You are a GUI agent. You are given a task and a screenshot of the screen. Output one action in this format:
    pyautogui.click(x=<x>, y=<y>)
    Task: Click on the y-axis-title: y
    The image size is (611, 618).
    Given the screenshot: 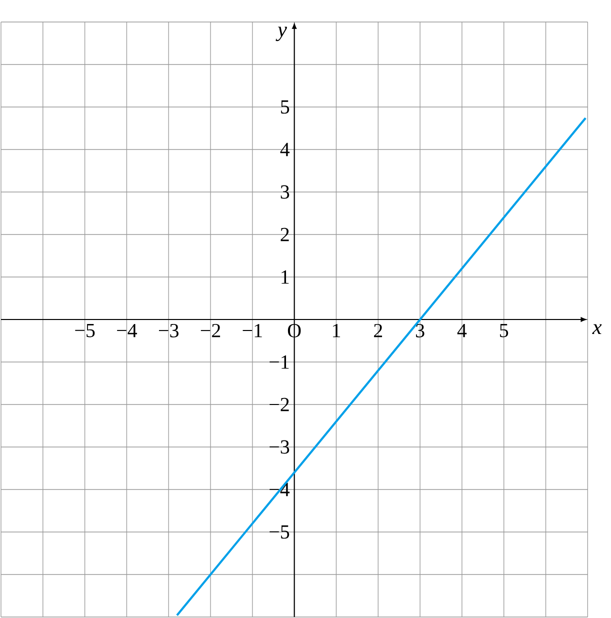 What is the action you would take?
    pyautogui.click(x=281, y=34)
    